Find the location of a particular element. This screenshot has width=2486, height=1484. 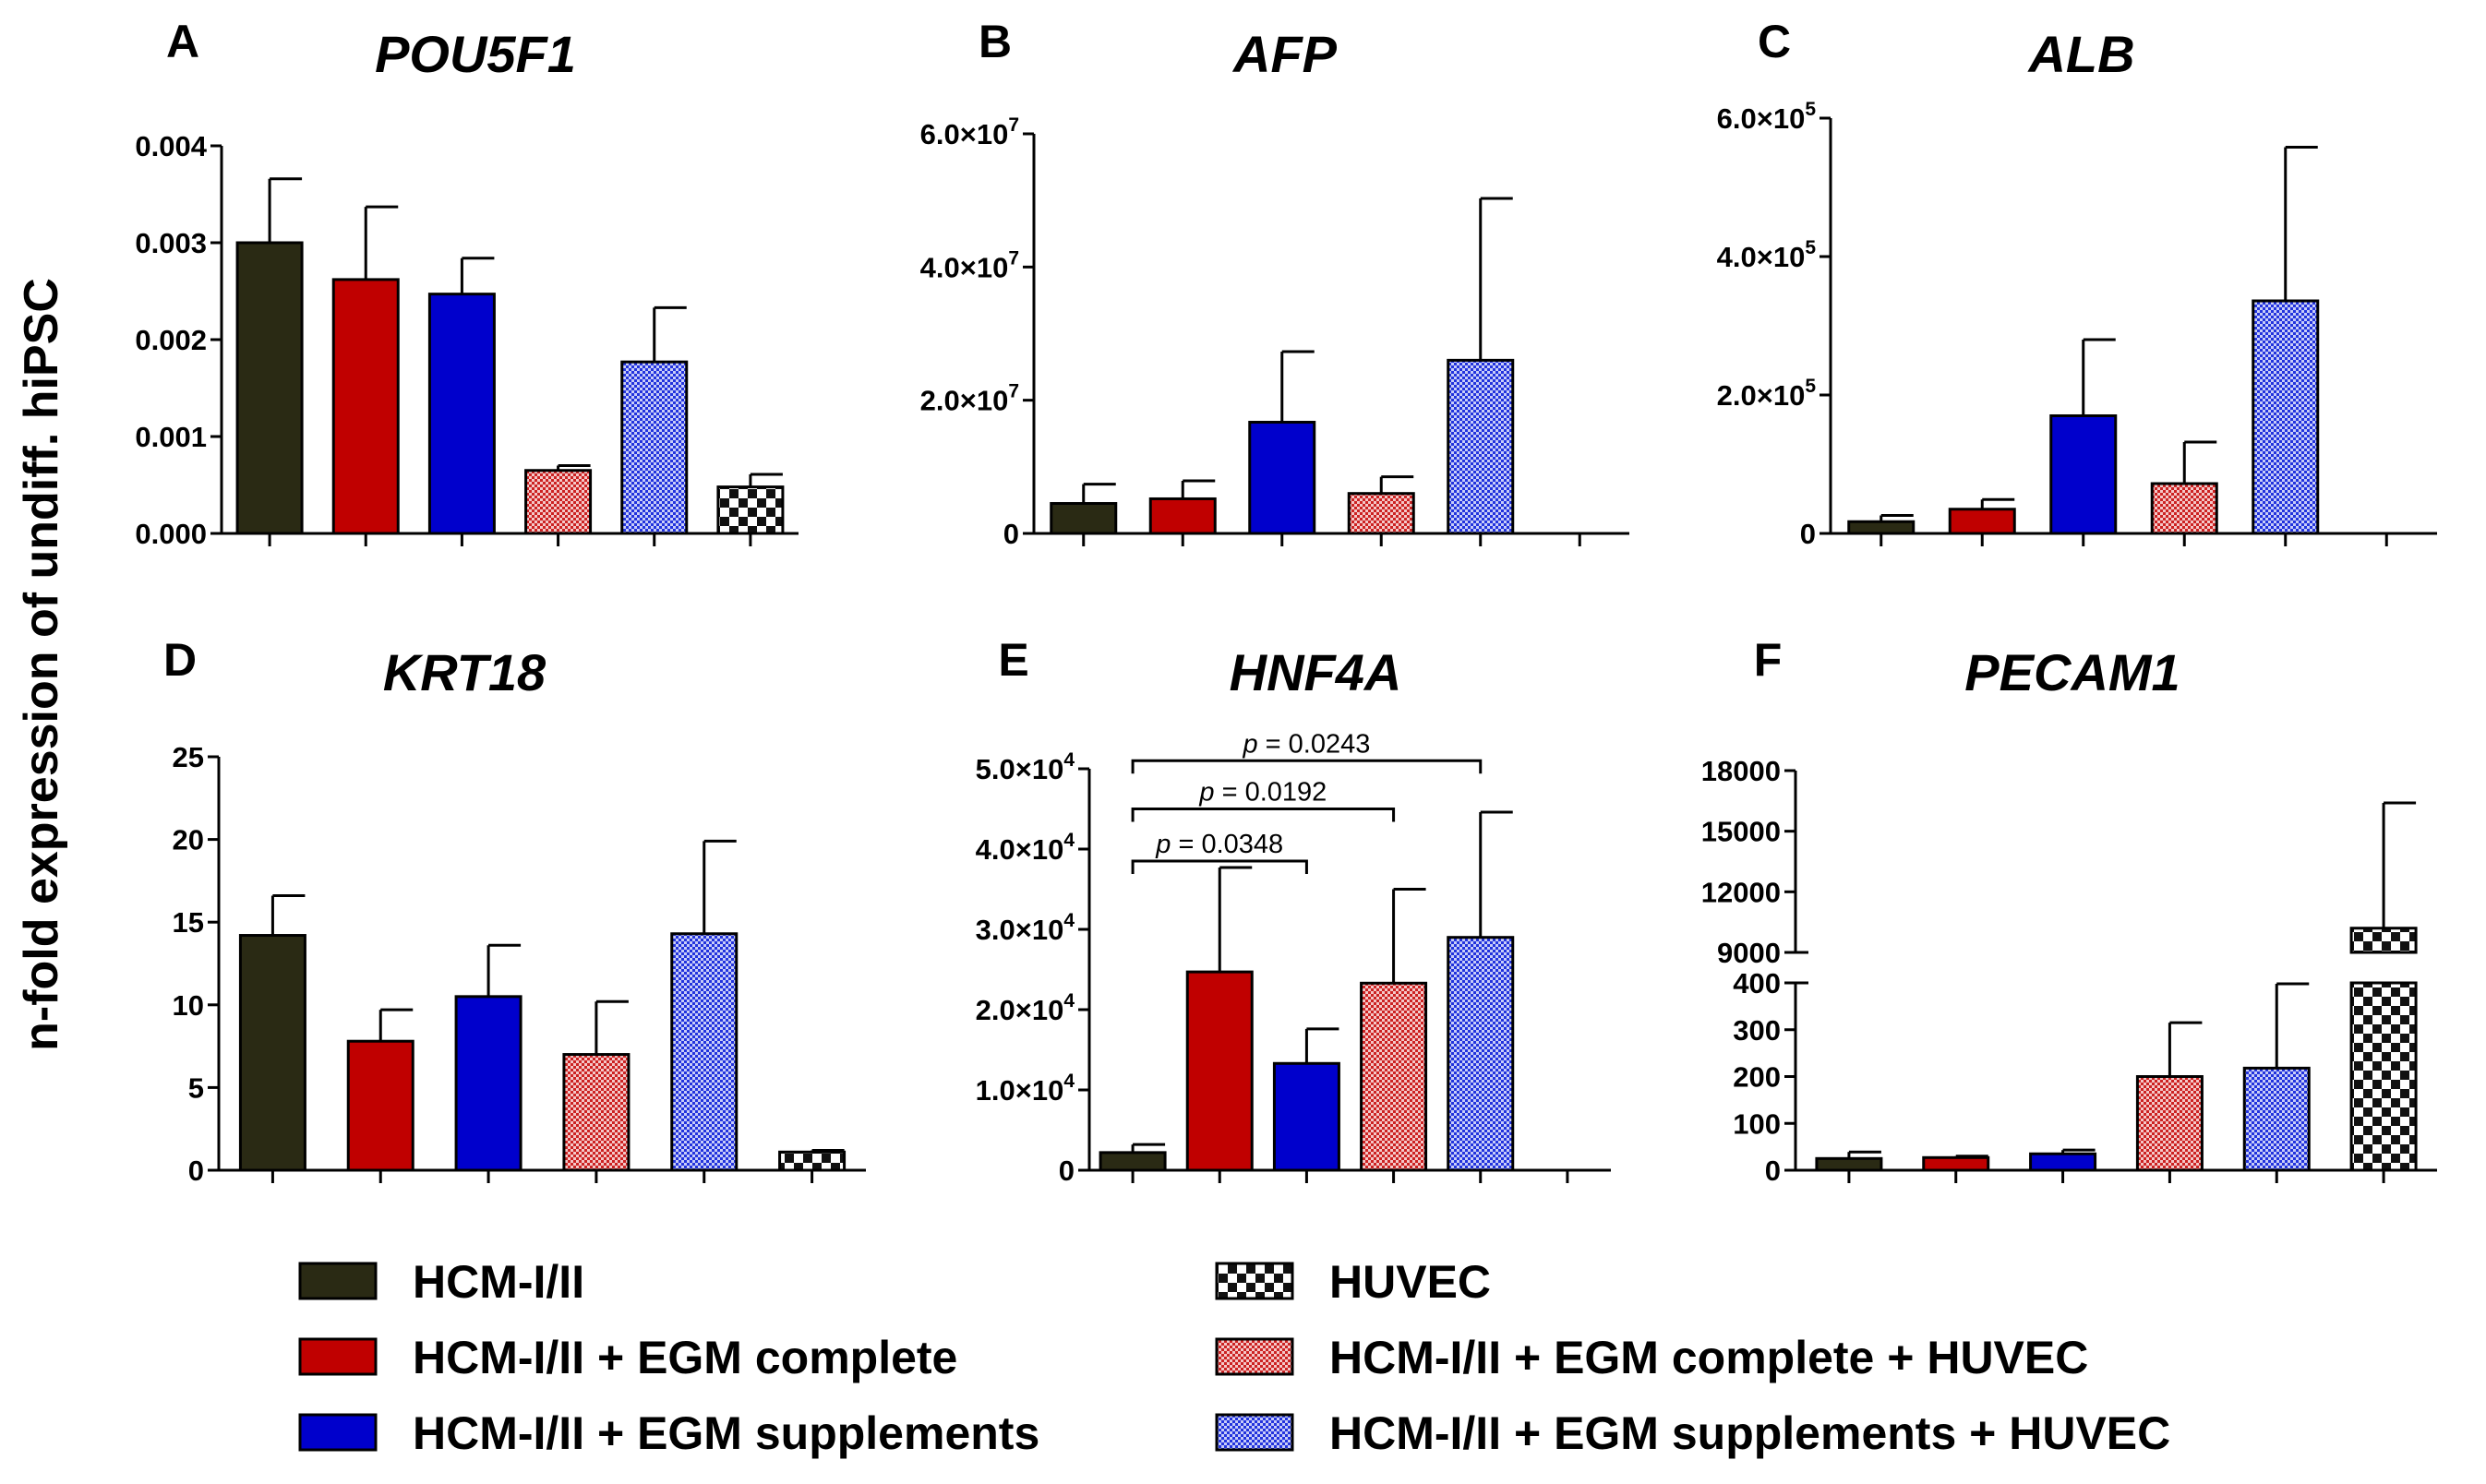

legend-item-hcm-i-ii-egm-supplements-huvec-swatch is located at coordinates (1254, 1432).